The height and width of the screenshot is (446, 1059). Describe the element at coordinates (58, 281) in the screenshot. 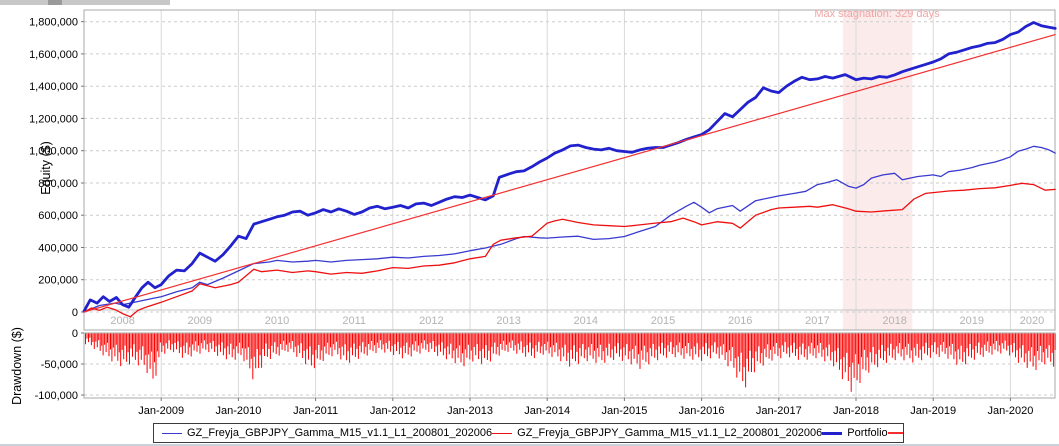

I see `equity-ytick-label: 200,000` at that location.